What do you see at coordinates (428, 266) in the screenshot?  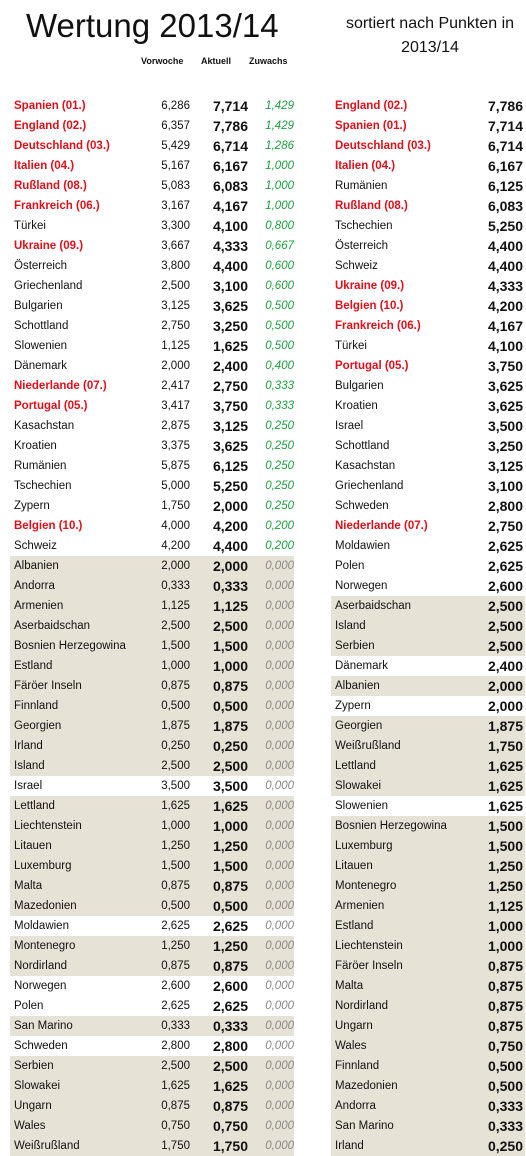 I see `table-row: Schweiz 4,400` at bounding box center [428, 266].